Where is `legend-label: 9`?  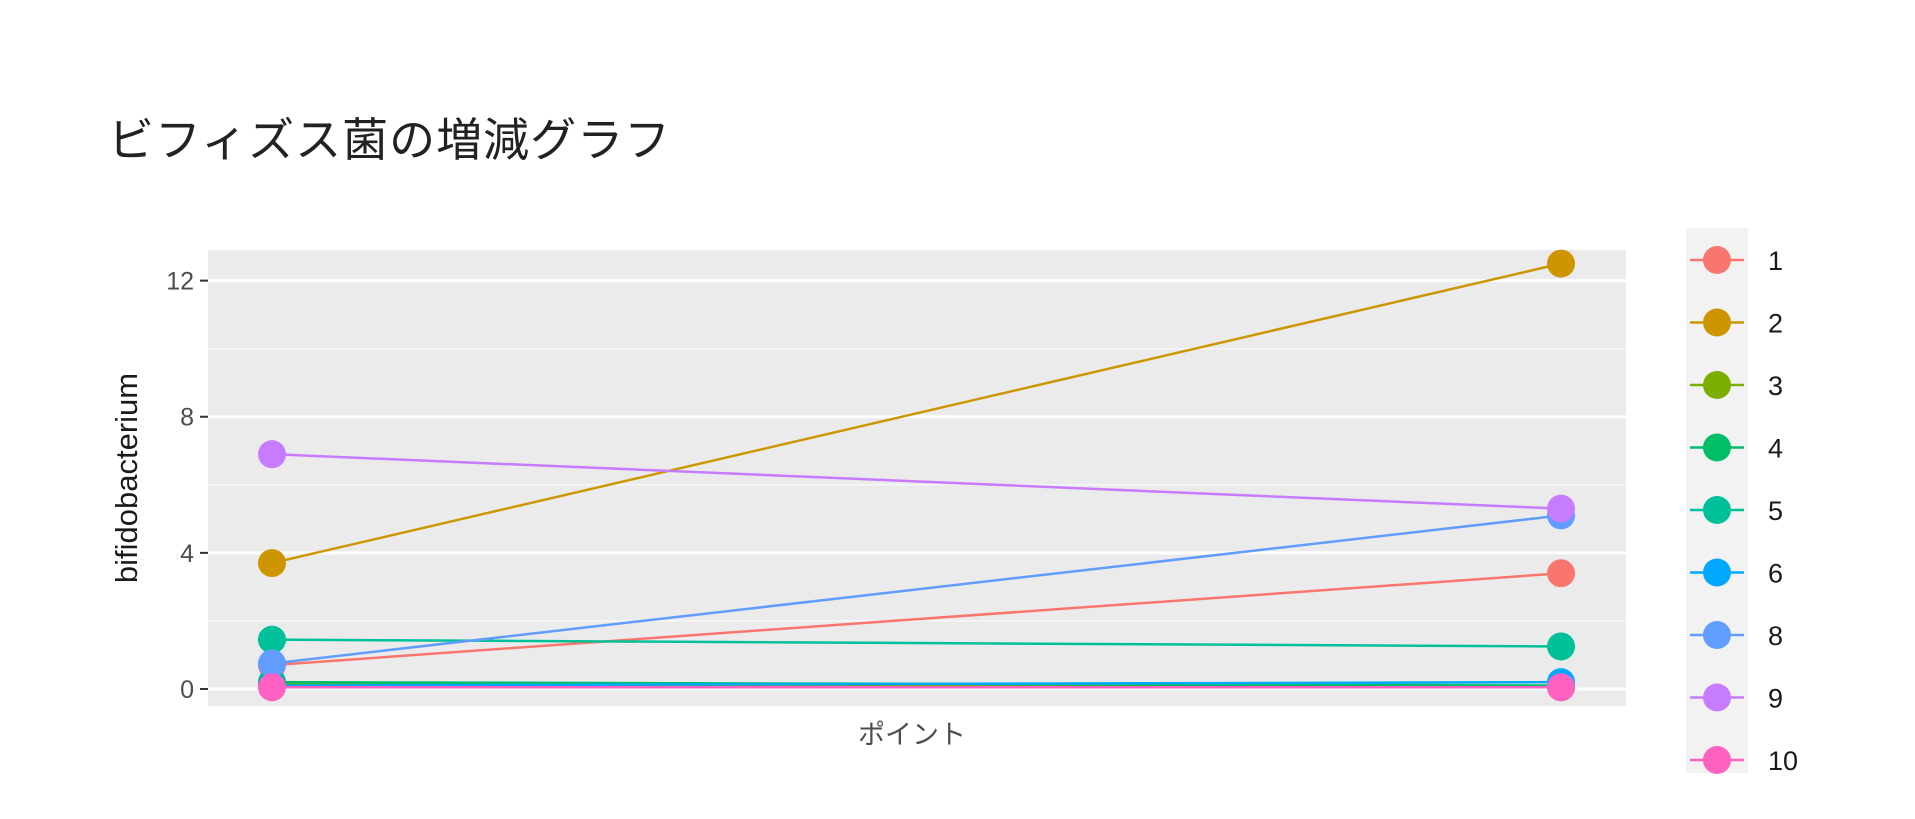
legend-label: 9 is located at coordinates (1775, 699).